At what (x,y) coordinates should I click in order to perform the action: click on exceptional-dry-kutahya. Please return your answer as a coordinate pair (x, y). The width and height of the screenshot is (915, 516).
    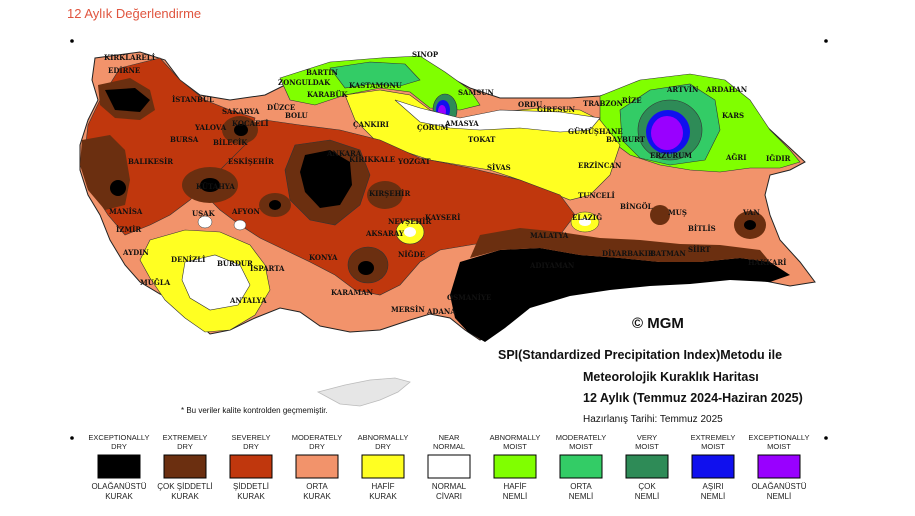
    Looking at the image, I should click on (210, 185).